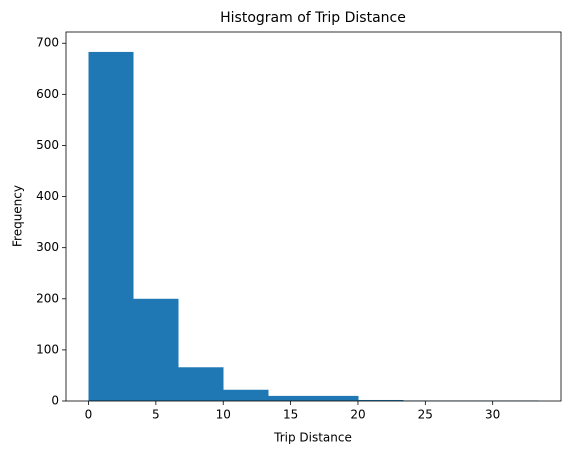 This screenshot has width=571, height=455. I want to click on x-tick-label: 30, so click(492, 415).